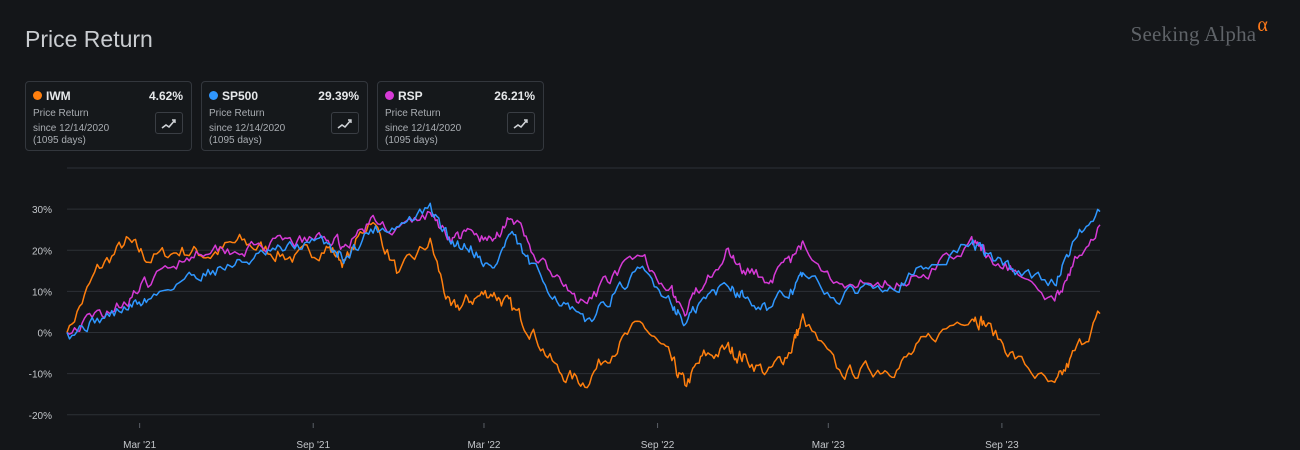 This screenshot has width=1300, height=450. I want to click on x-tick-label: Mar '23, so click(828, 445).